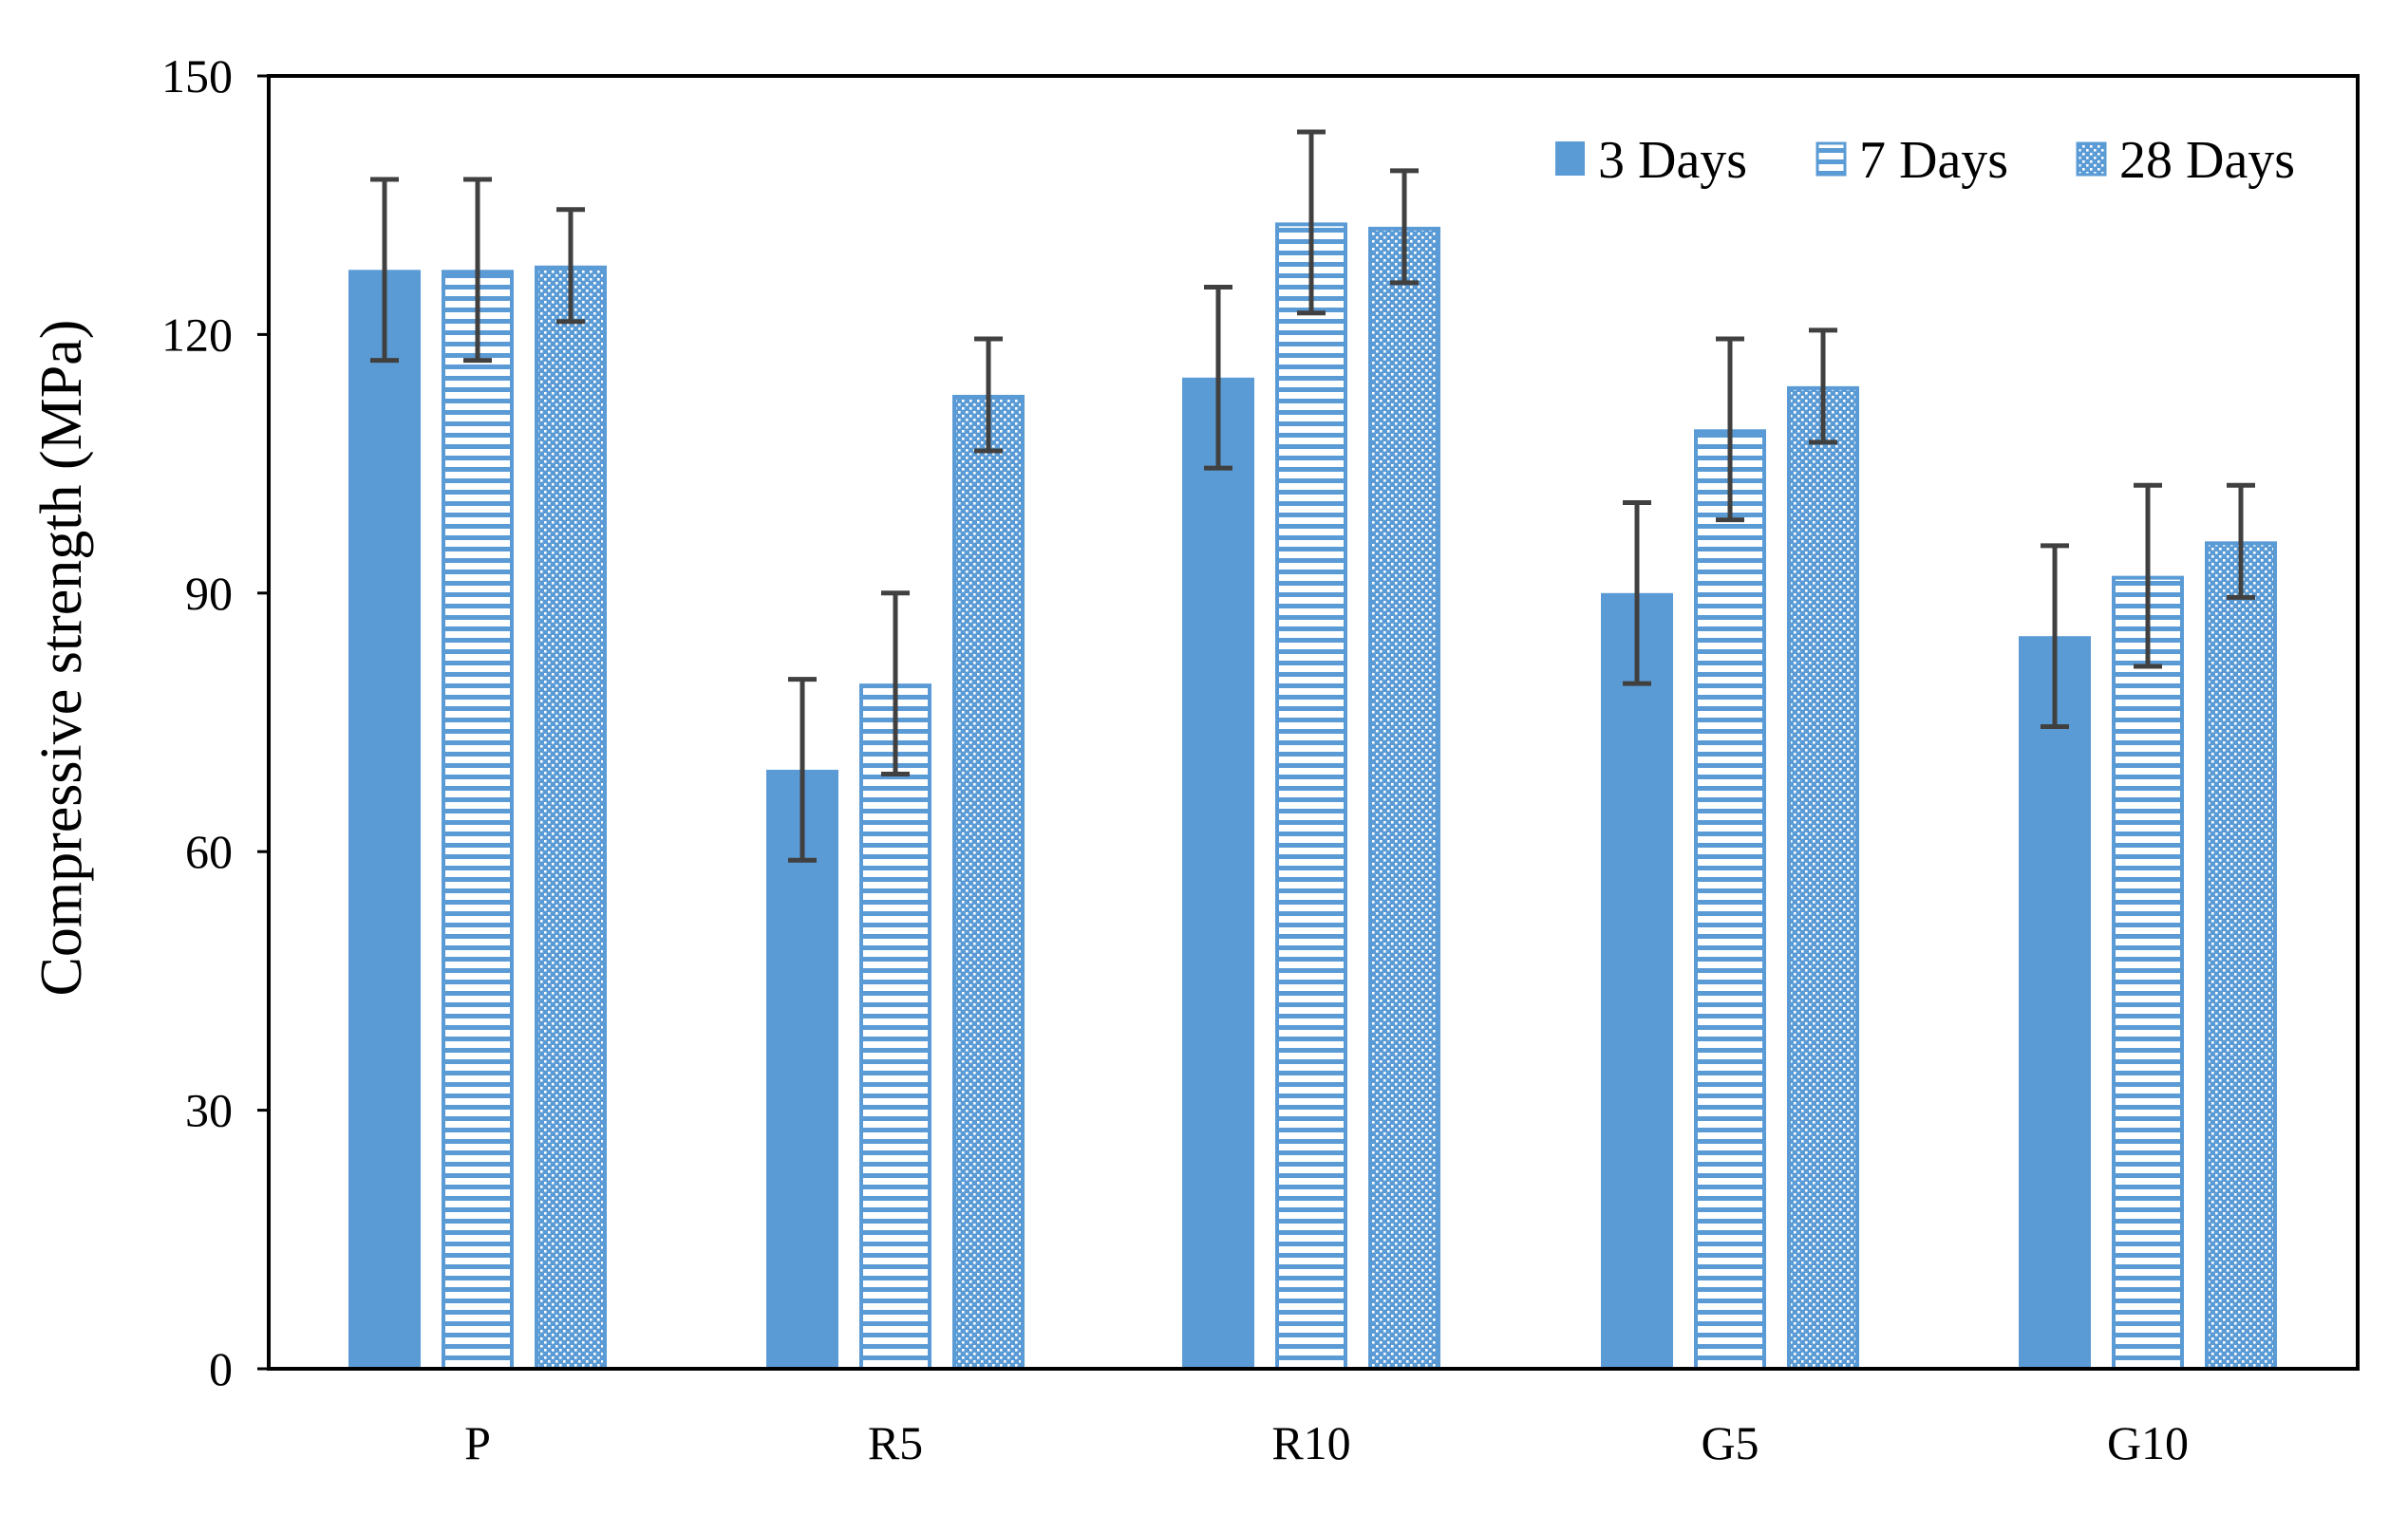 The image size is (2408, 1514). What do you see at coordinates (384, 819) in the screenshot?
I see `bar-3-days-p` at bounding box center [384, 819].